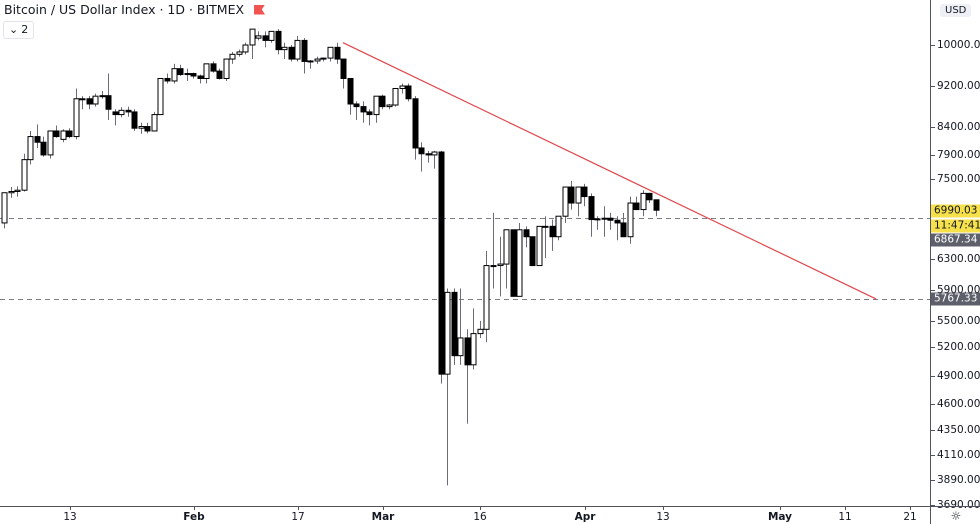 This screenshot has width=980, height=524. Describe the element at coordinates (955, 240) in the screenshot. I see `level-price-tag: 6867.34` at that location.